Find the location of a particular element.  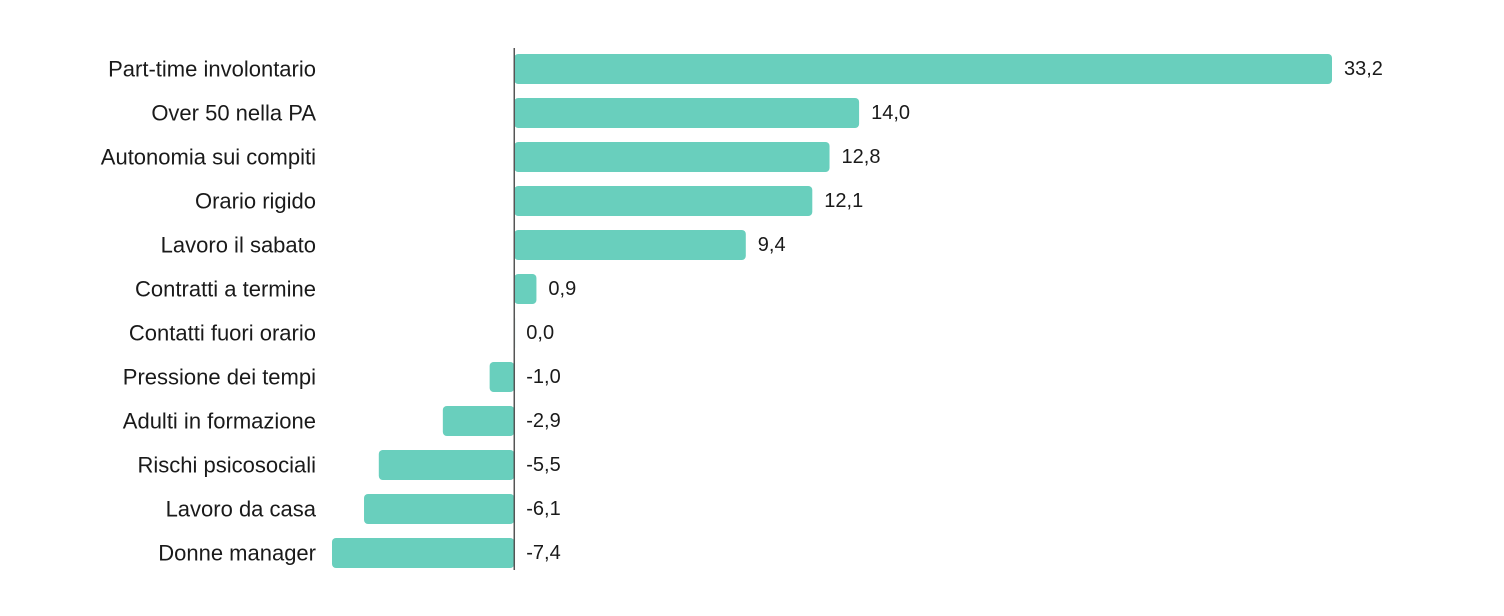

value-label-2: 12,8 is located at coordinates (861, 157).